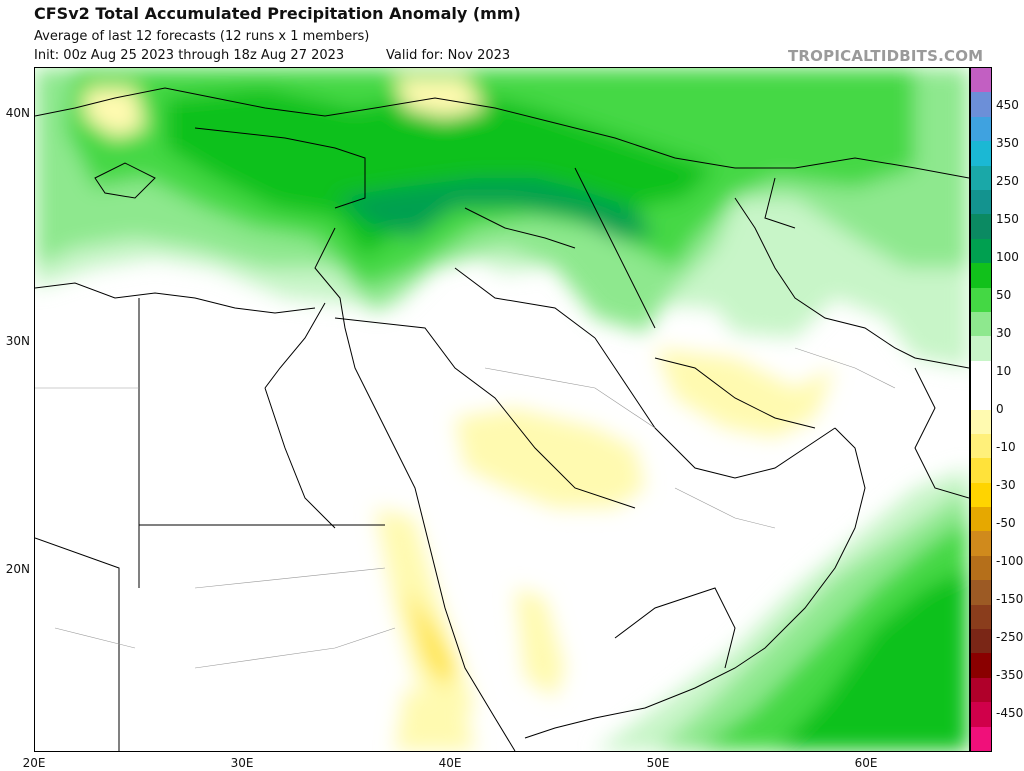  Describe the element at coordinates (17, 341) in the screenshot. I see `lat-label-30n: 30N` at that location.